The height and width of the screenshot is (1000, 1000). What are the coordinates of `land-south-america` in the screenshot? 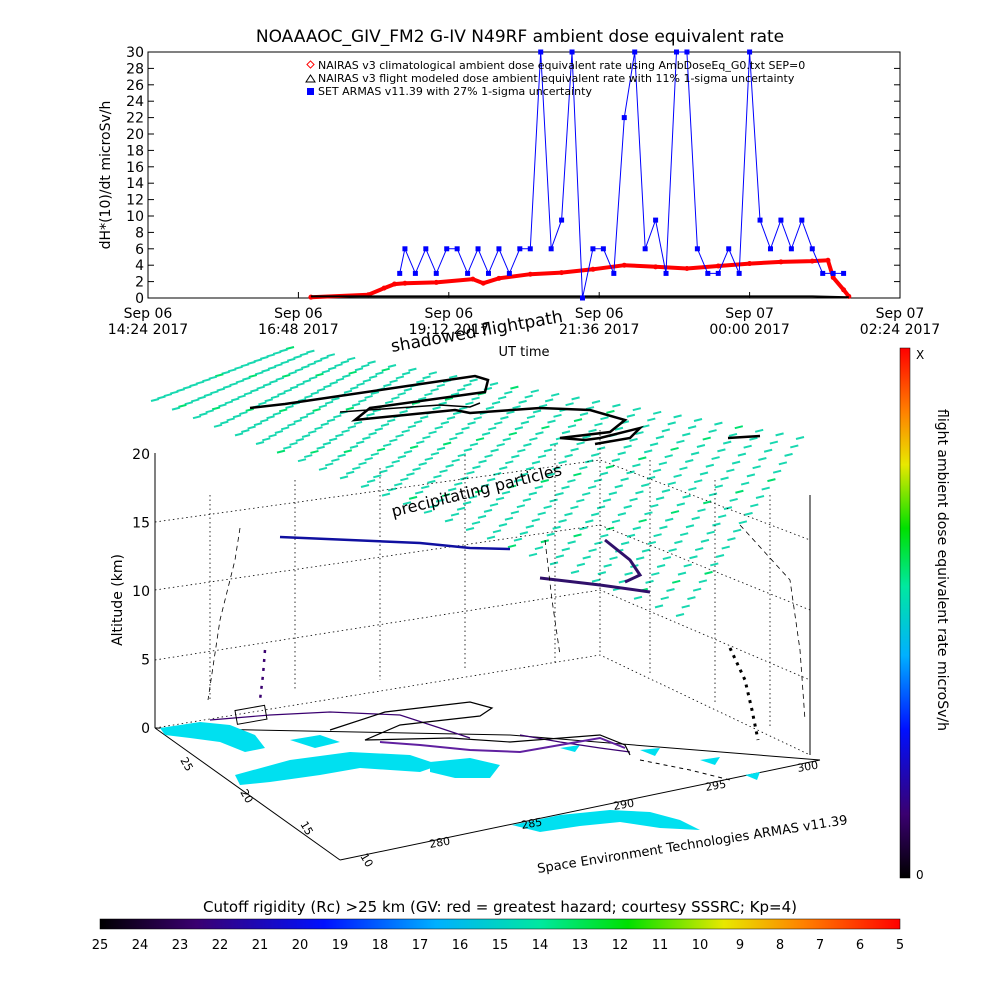 It's located at (606, 821).